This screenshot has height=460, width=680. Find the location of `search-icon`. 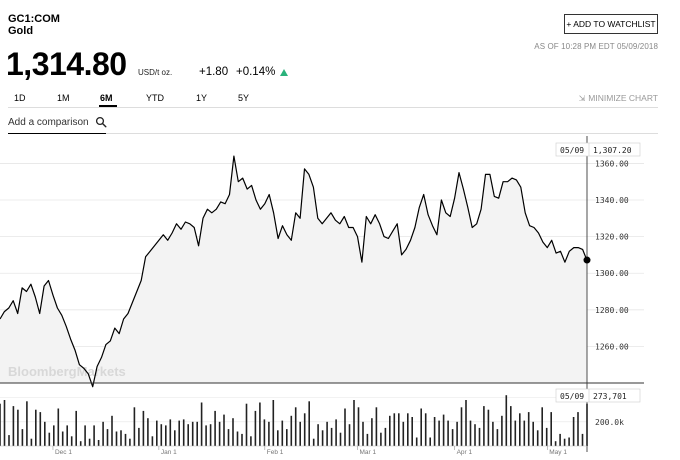

search-icon is located at coordinates (101, 122).